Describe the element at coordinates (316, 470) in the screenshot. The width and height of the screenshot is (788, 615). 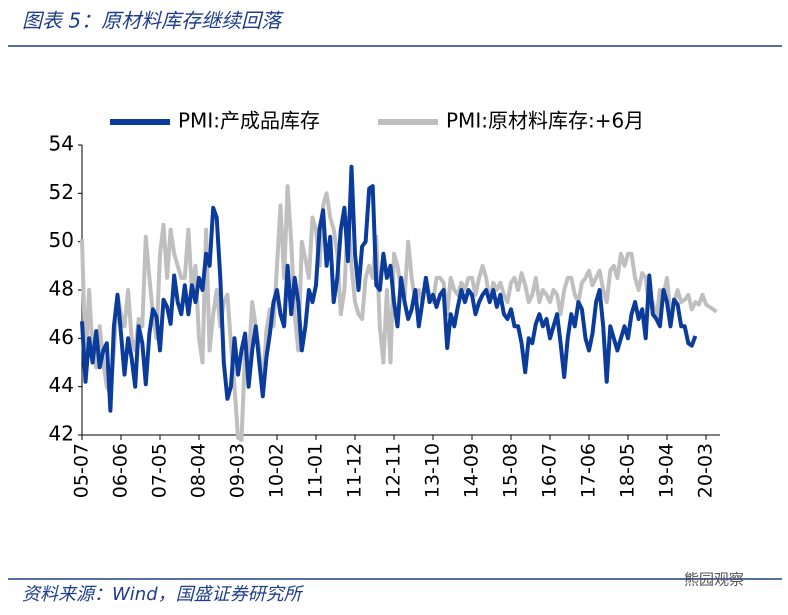
I see `x-tick-label: 11-01` at that location.